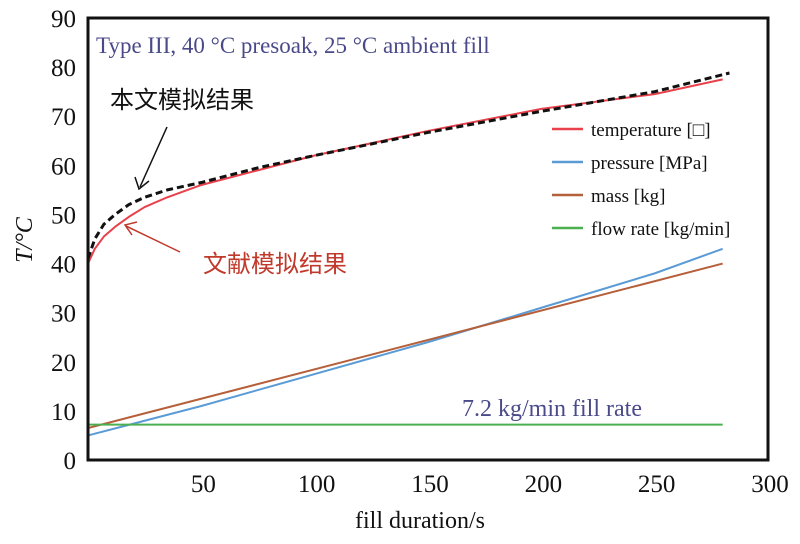 This screenshot has height=544, width=800. I want to click on y-tick-label: 0, so click(70, 461).